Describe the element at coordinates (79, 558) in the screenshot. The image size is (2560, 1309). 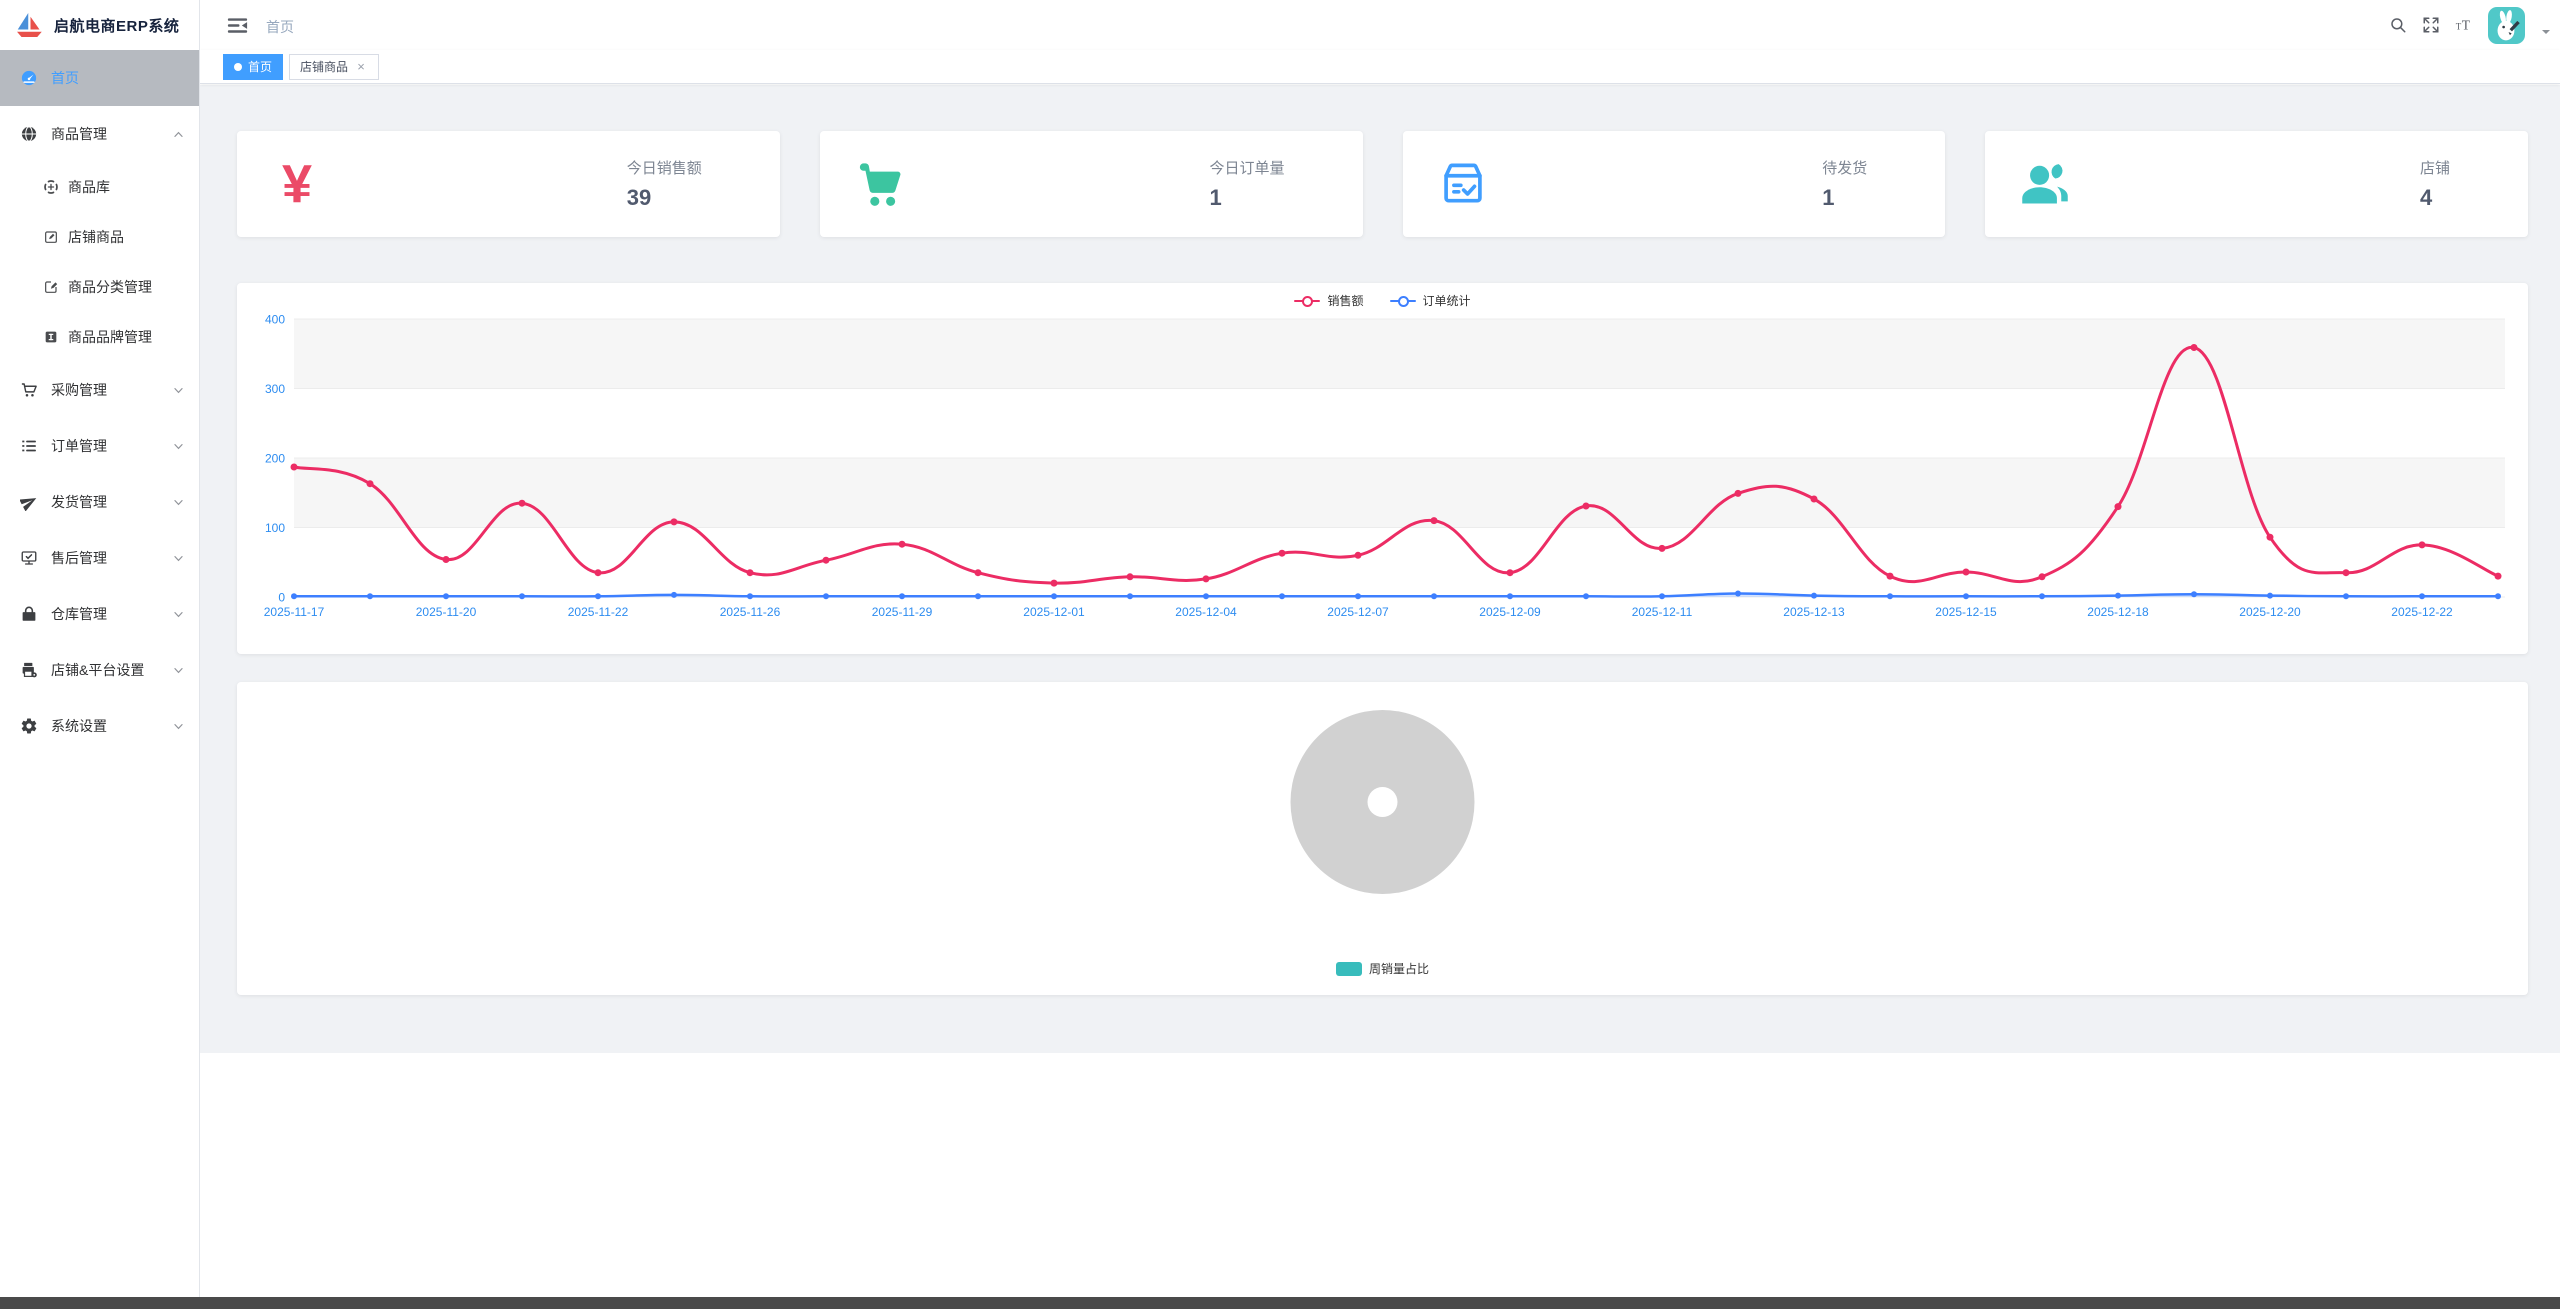
I see `sidebar-item-label: 售后管理` at that location.